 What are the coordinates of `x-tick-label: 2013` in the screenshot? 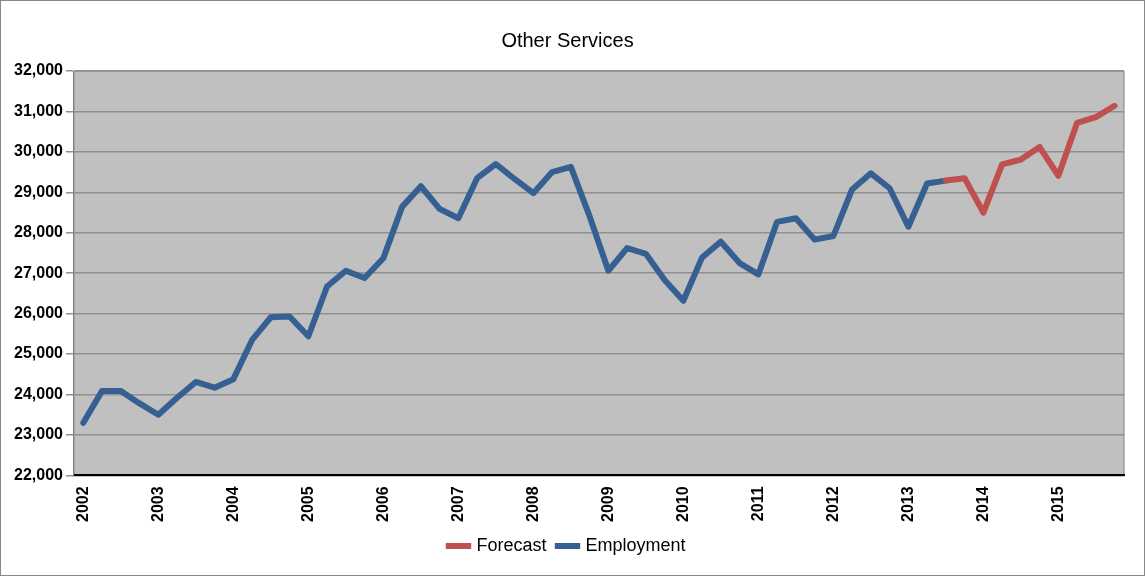 It's located at (907, 504).